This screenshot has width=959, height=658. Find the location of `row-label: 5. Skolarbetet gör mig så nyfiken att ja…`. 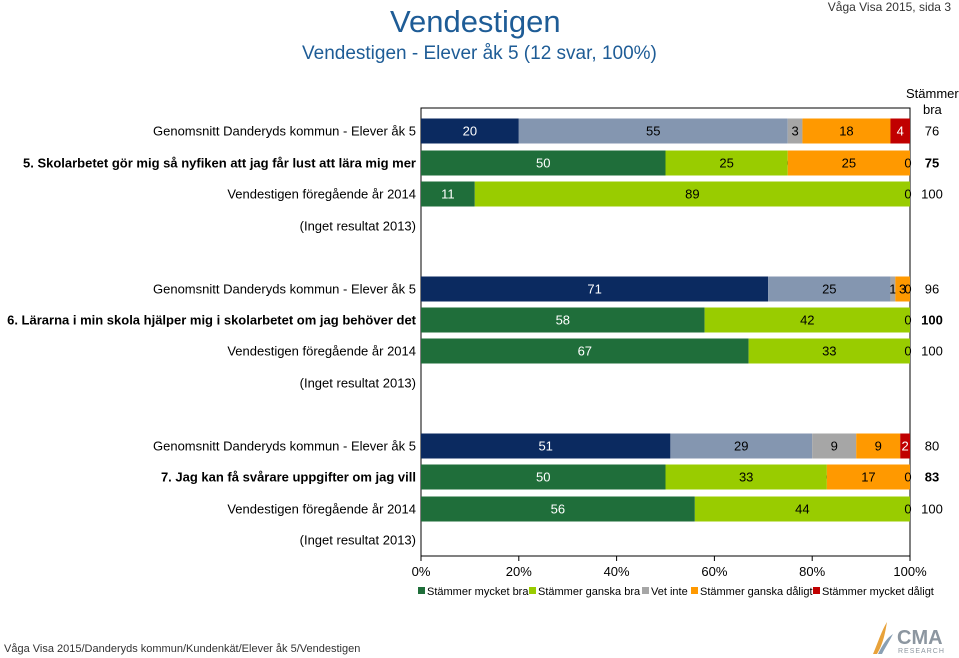

row-label: 5. Skolarbetet gör mig så nyfiken att ja… is located at coordinates (219, 163).